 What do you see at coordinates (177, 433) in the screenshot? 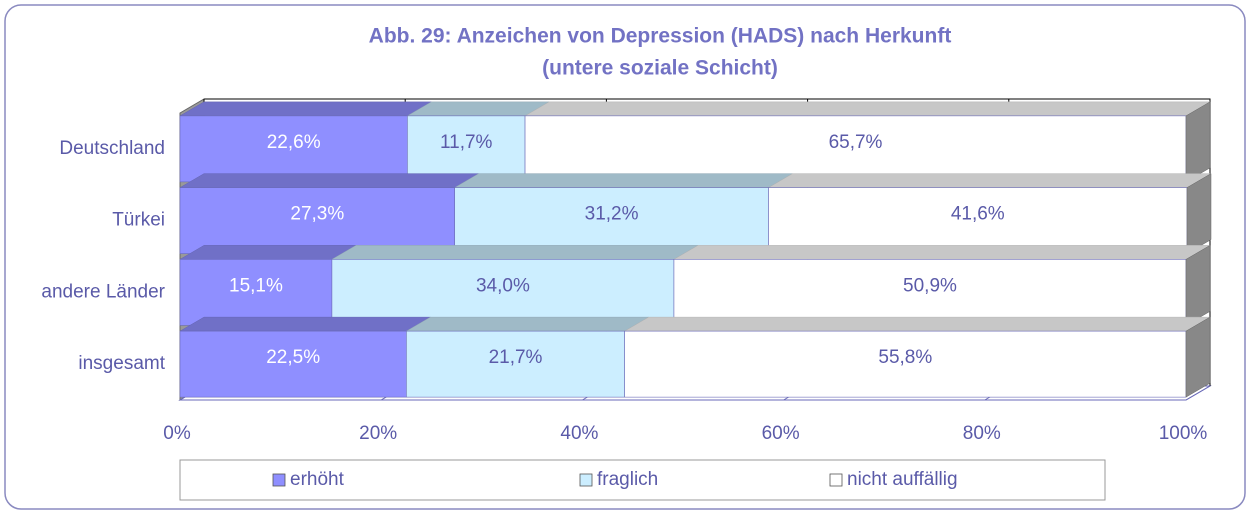
I see `x-tick-label: 0%` at bounding box center [177, 433].